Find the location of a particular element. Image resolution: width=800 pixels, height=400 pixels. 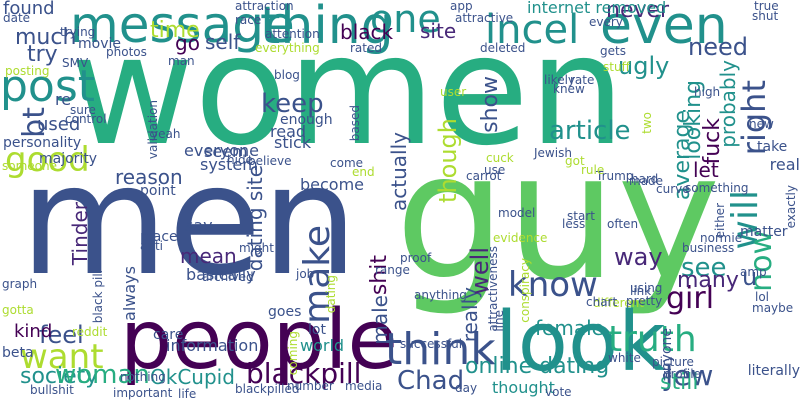

word-keep: keep is located at coordinates (292, 104).